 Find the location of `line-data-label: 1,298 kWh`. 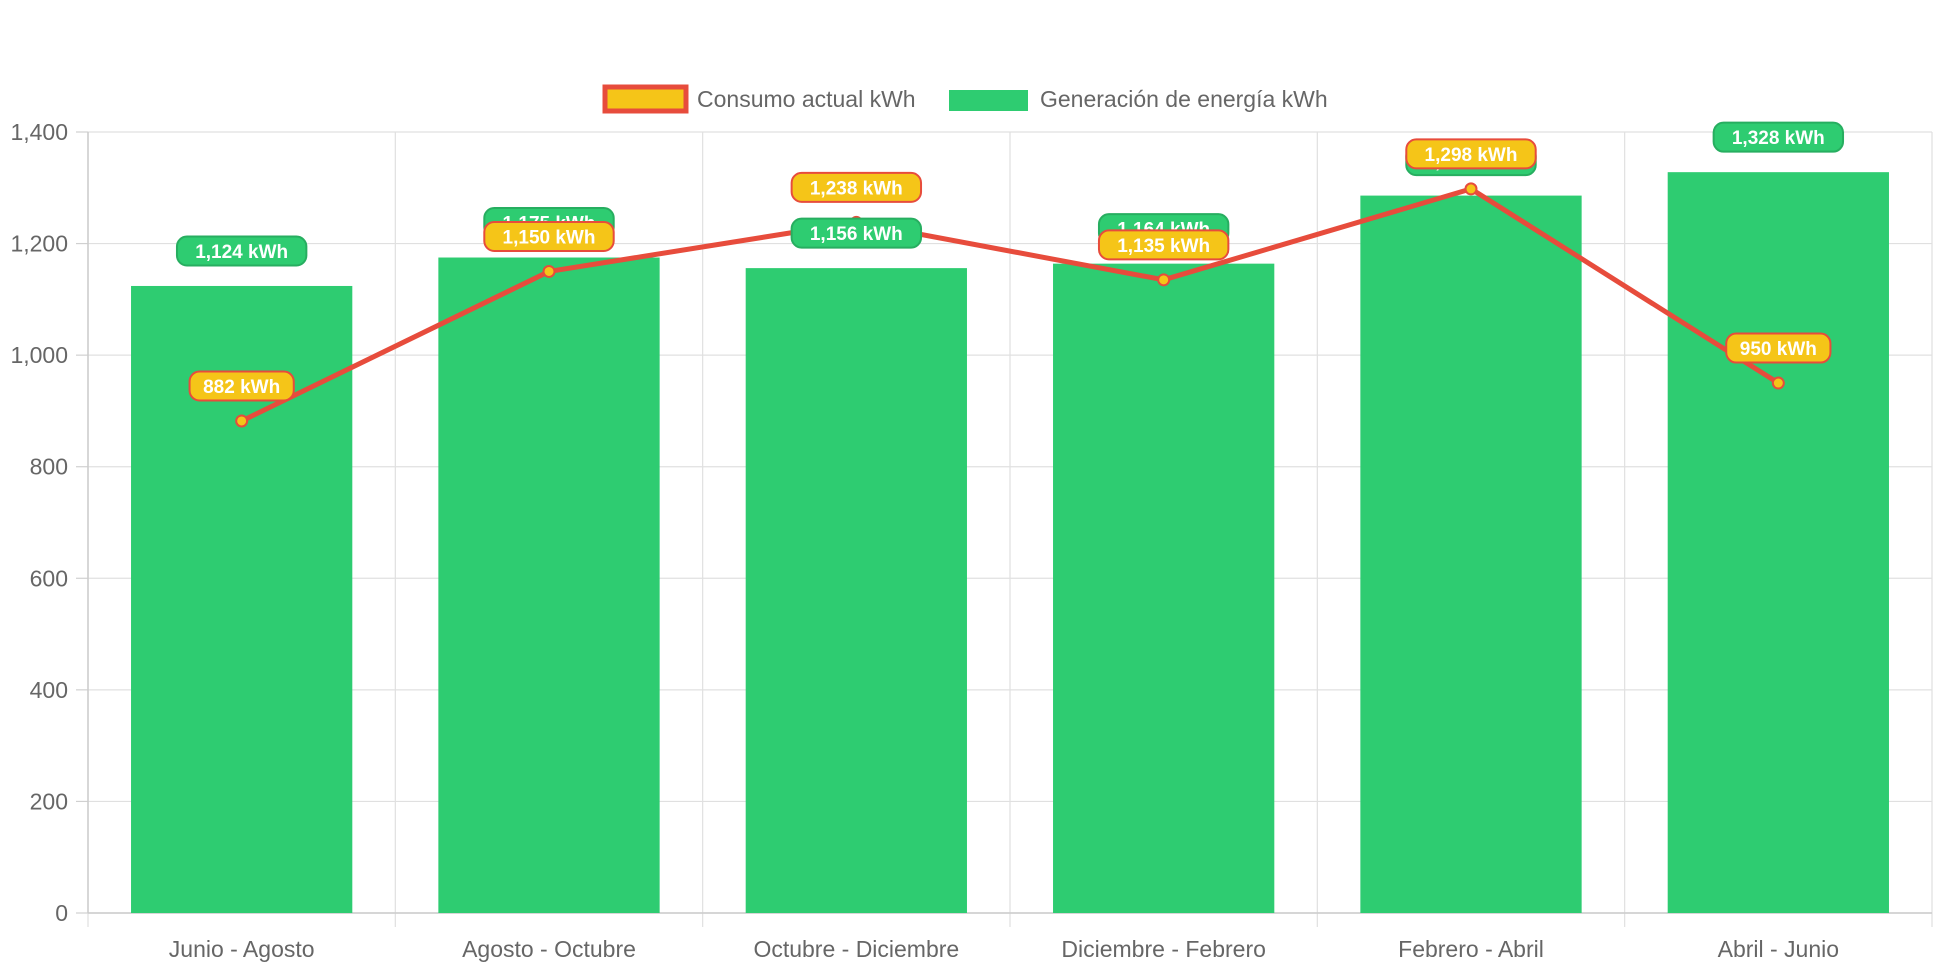

line-data-label: 1,298 kWh is located at coordinates (1471, 154).